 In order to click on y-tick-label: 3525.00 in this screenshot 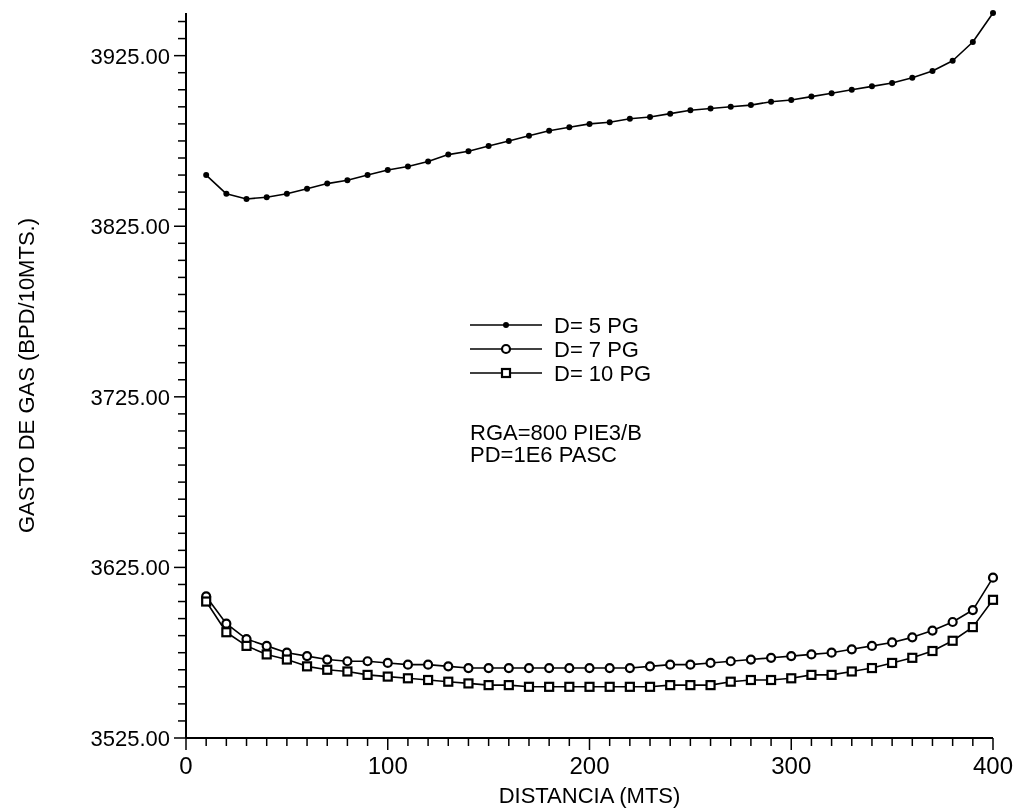, I will do `click(130, 738)`.